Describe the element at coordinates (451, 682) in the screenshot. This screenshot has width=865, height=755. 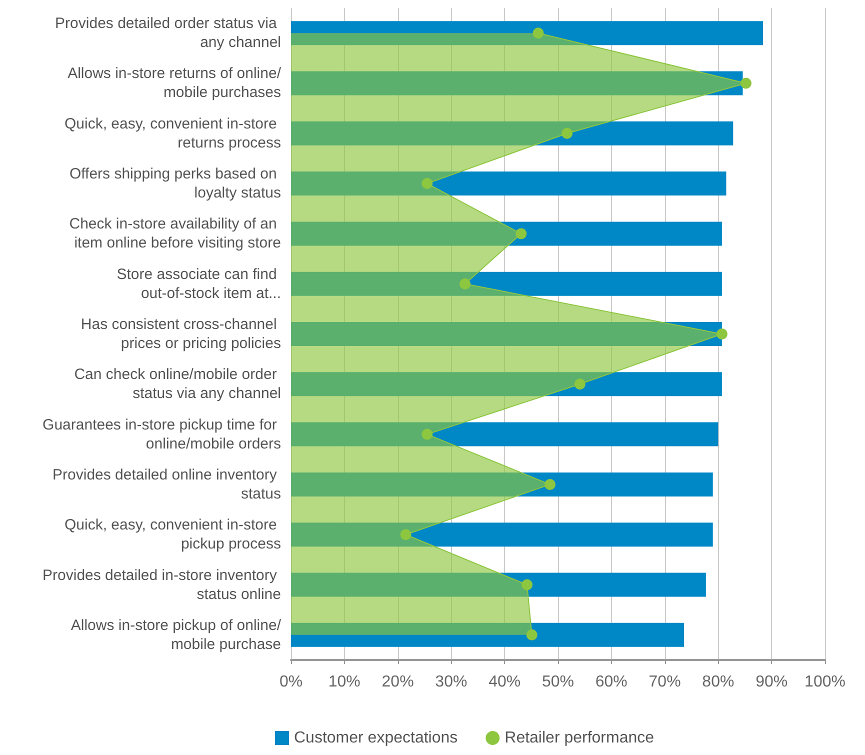
I see `x-tick-label: 30%` at that location.